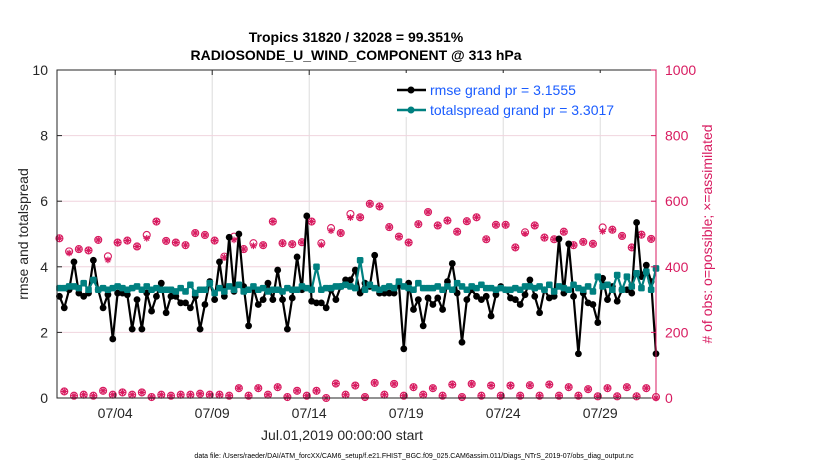  Describe the element at coordinates (707, 233) in the screenshot. I see `y2-axis-label: # of obs: o=possible; ×=assimilated` at that location.